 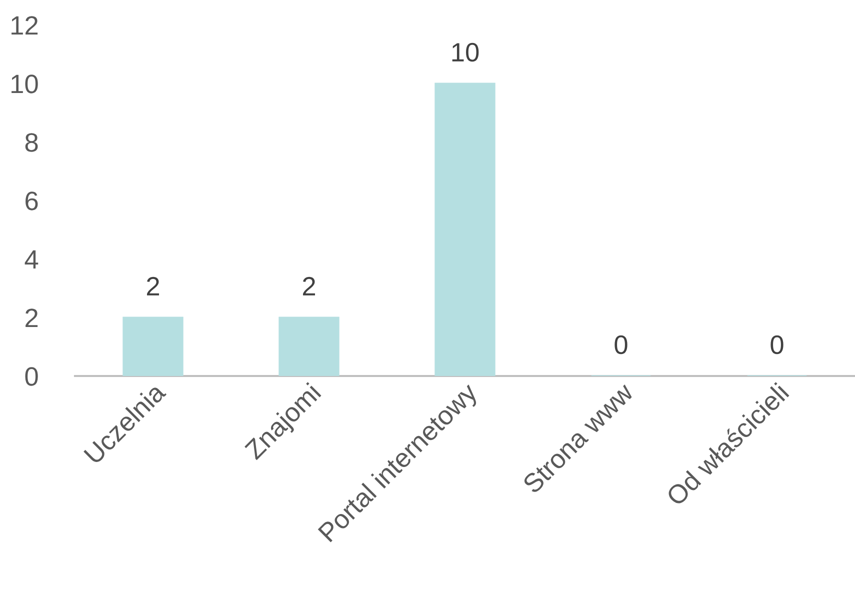 What do you see at coordinates (31, 142) in the screenshot?
I see `y-tick-label: 8` at bounding box center [31, 142].